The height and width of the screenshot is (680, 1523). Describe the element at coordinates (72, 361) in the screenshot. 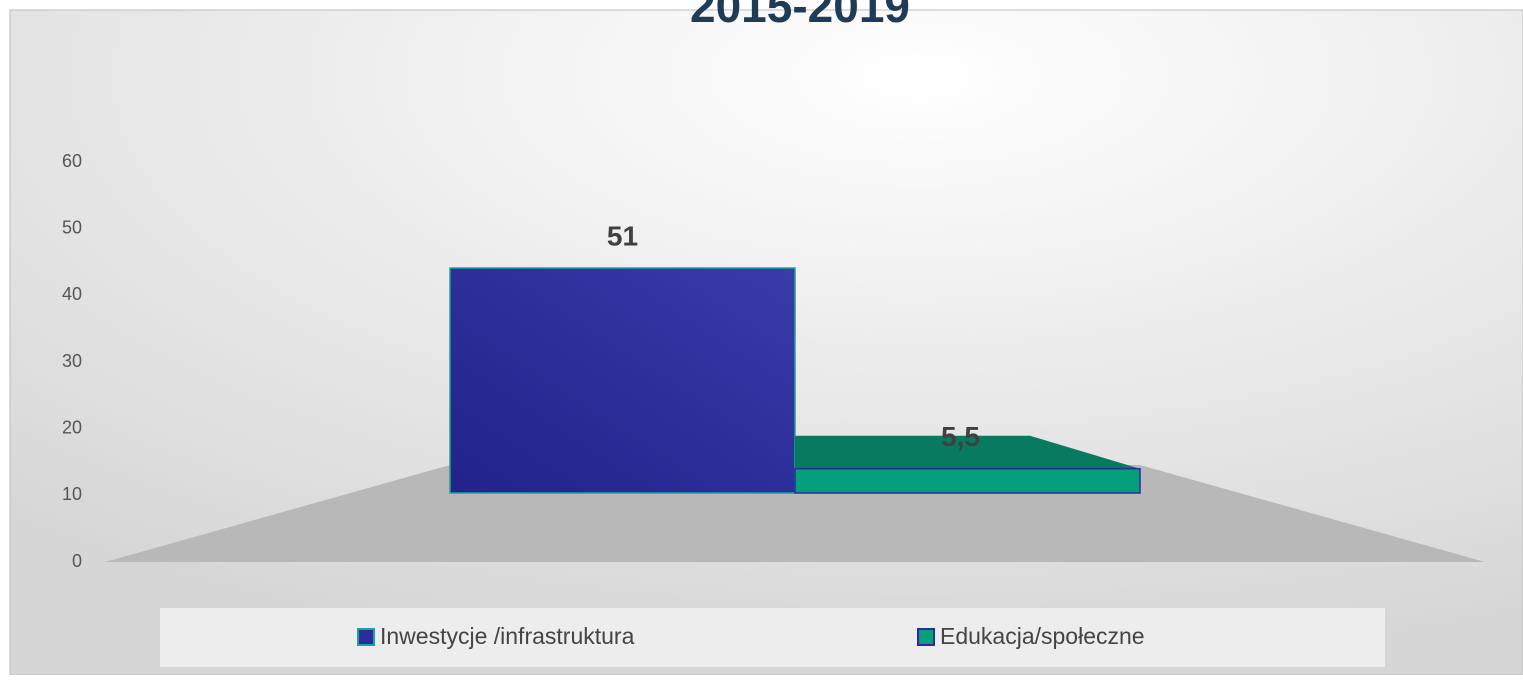

I see `y-tick-label: 30` at that location.